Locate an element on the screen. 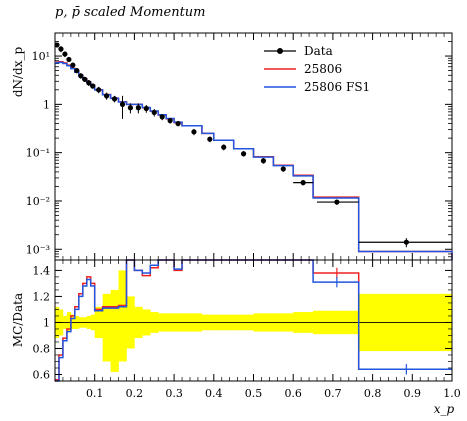 This screenshot has height=421, width=467. legend-label-mc2: 25806 FS1 is located at coordinates (337, 87).